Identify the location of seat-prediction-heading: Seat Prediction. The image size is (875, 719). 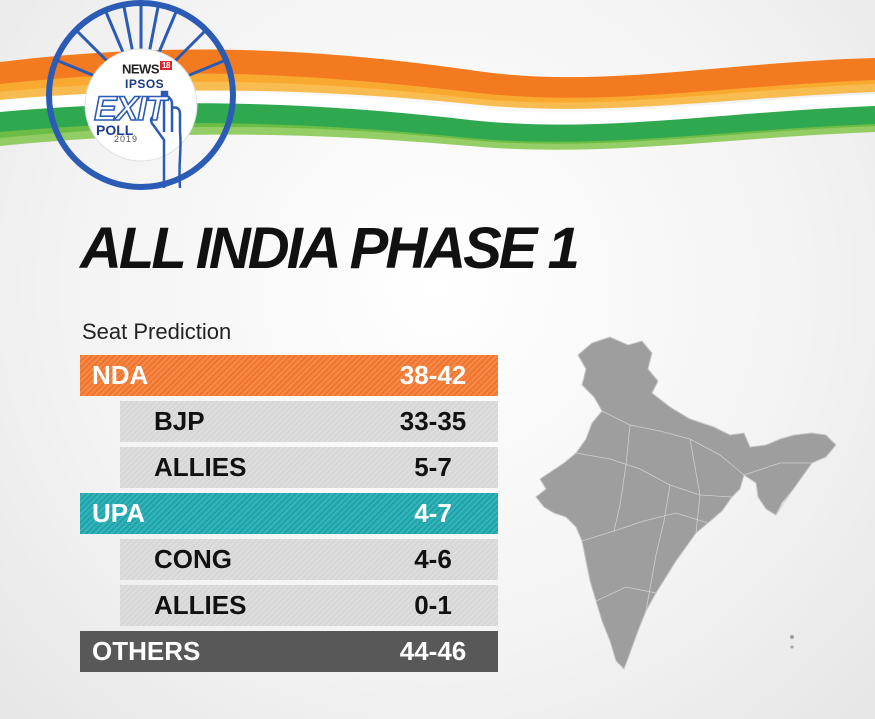
(157, 331).